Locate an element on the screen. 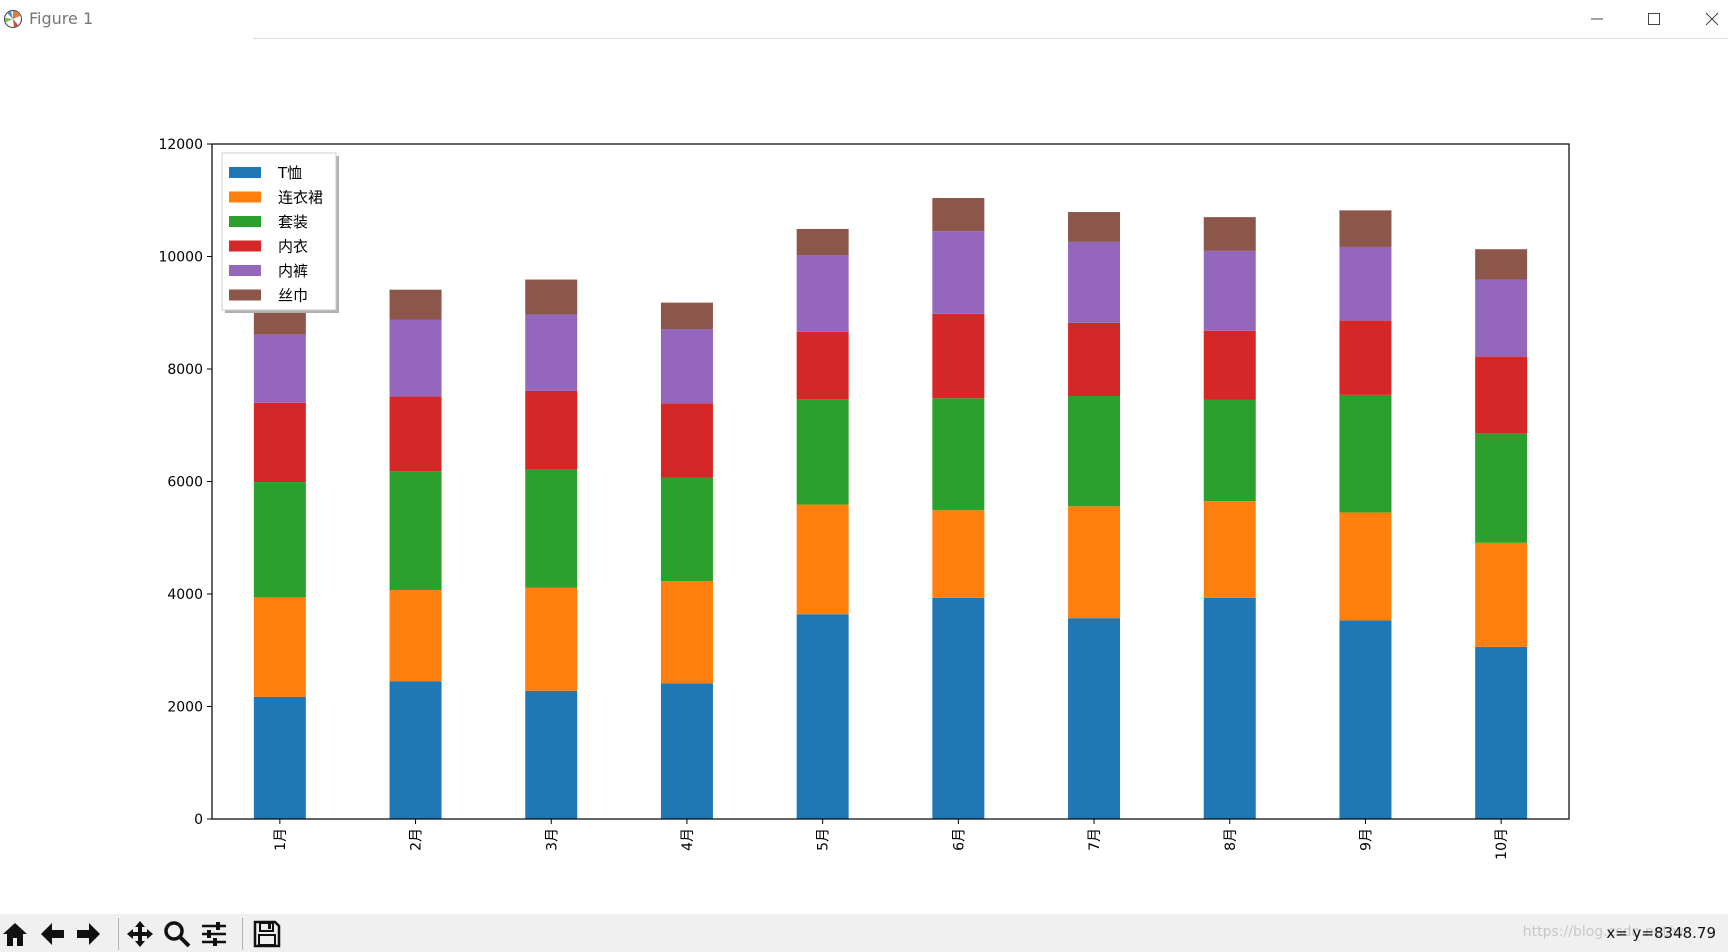 The image size is (1728, 952). close-icon is located at coordinates (1712, 19).